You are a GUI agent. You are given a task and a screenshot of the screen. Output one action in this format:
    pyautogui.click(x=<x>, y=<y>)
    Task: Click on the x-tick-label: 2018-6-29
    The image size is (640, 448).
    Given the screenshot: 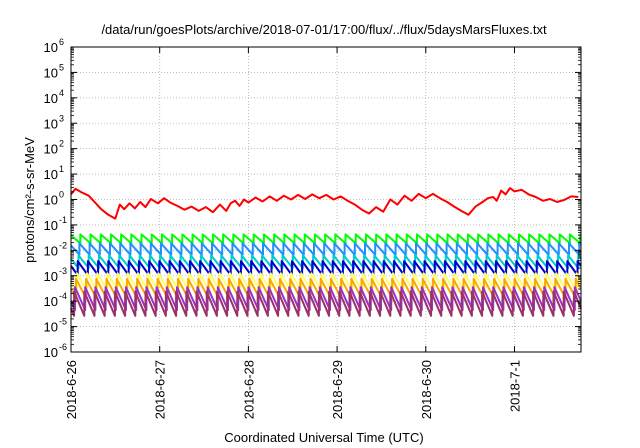 What is the action you would take?
    pyautogui.click(x=337, y=389)
    